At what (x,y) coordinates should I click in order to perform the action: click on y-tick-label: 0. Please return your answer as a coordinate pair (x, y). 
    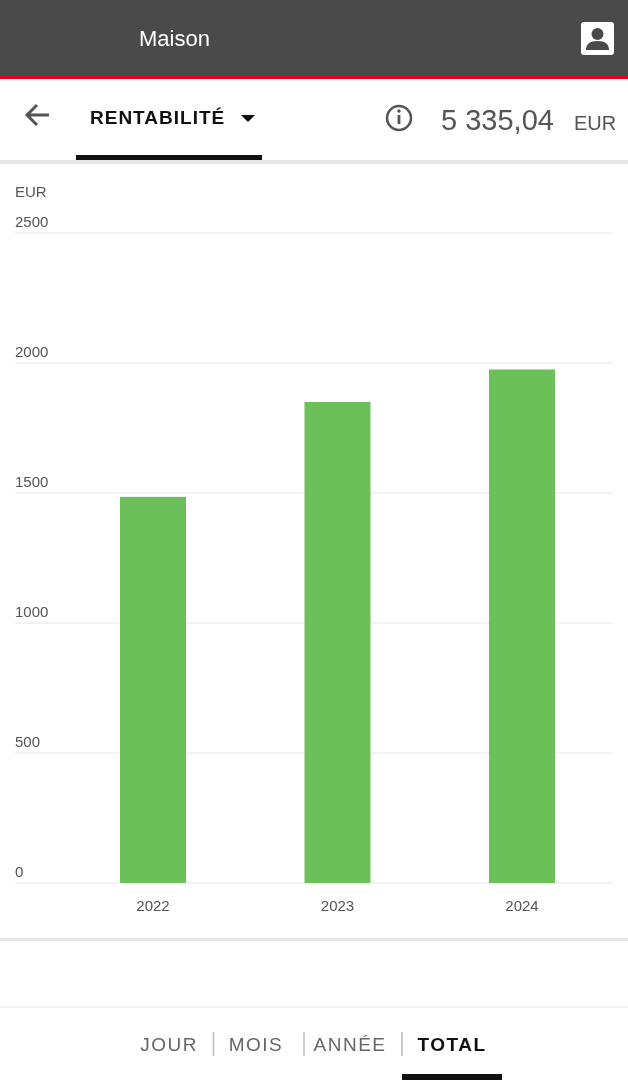
    Looking at the image, I should click on (19, 871).